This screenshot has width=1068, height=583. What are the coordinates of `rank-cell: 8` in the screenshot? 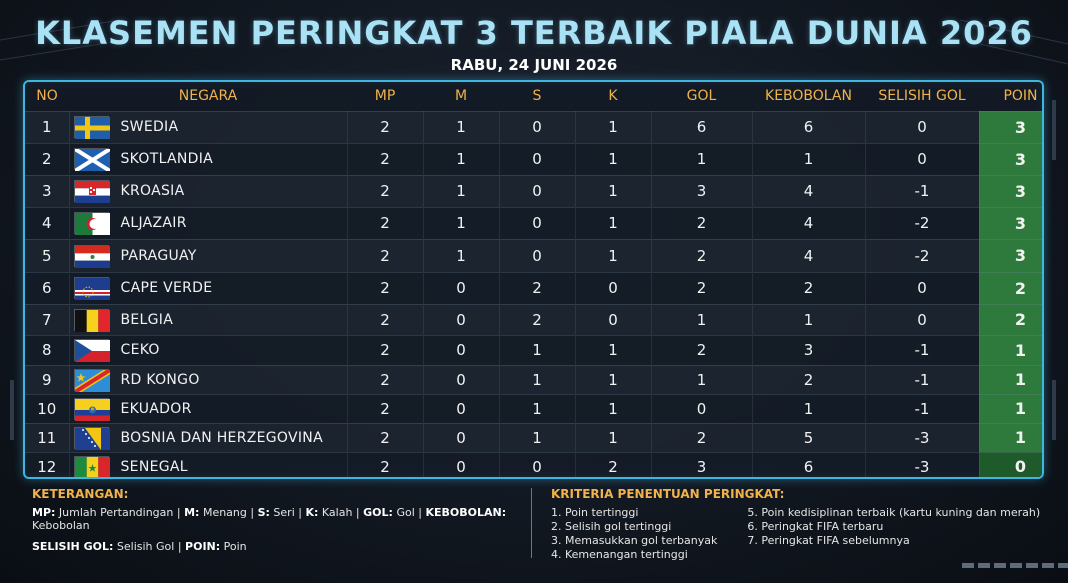 It's located at (47, 349).